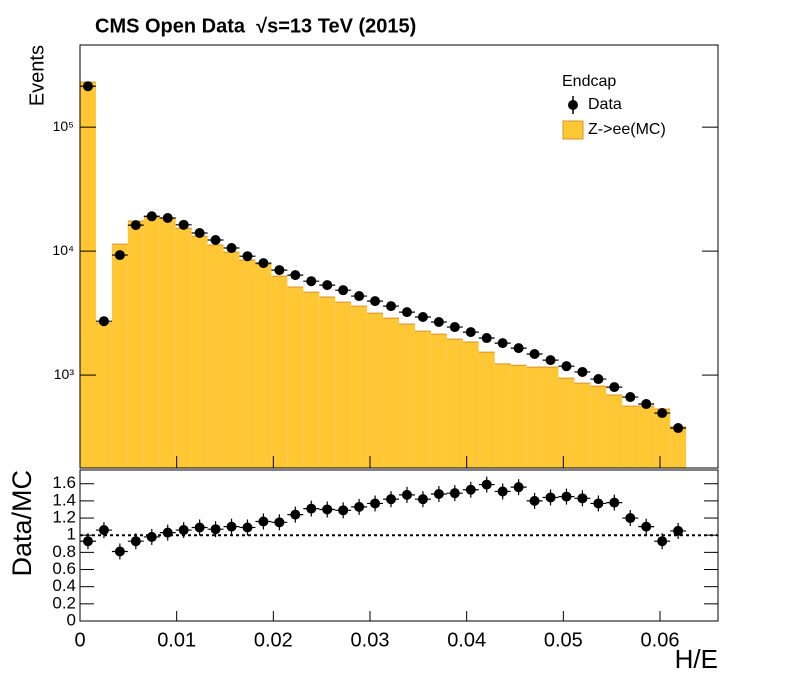 The image size is (798, 674). I want to click on y-tick-label: 0.4, so click(64, 585).